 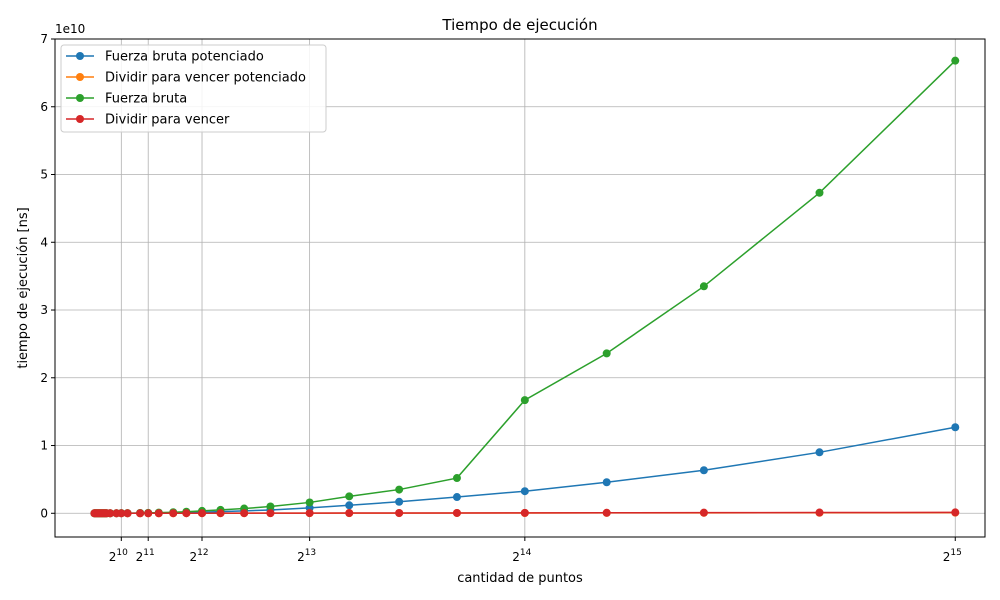 I want to click on y-tick-label: 3, so click(x=44, y=310).